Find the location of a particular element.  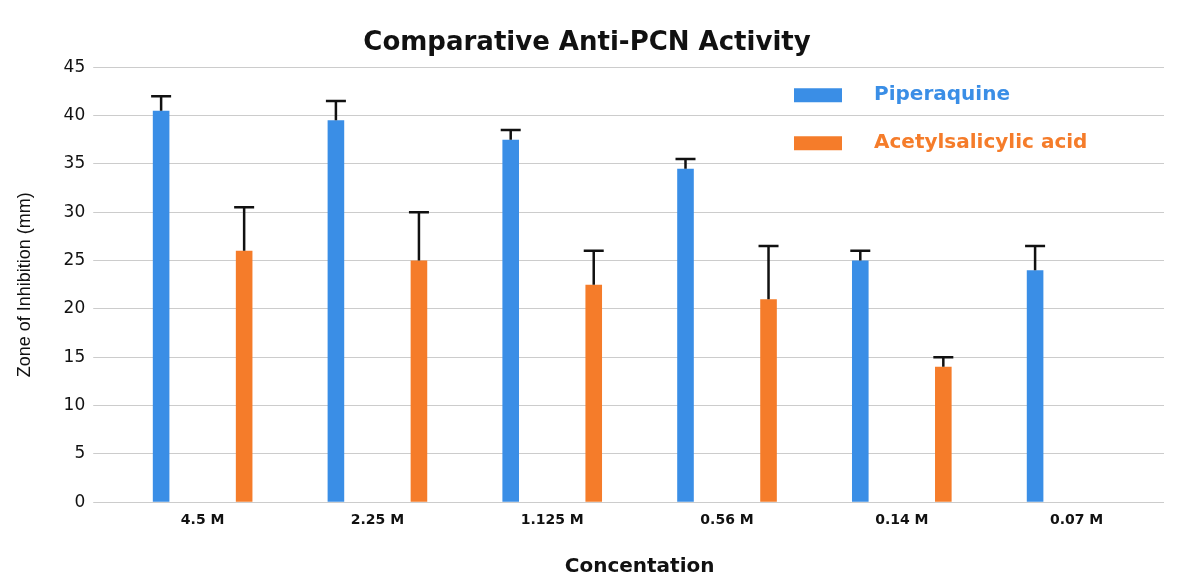

y-tick-label: 15 is located at coordinates (74, 355).